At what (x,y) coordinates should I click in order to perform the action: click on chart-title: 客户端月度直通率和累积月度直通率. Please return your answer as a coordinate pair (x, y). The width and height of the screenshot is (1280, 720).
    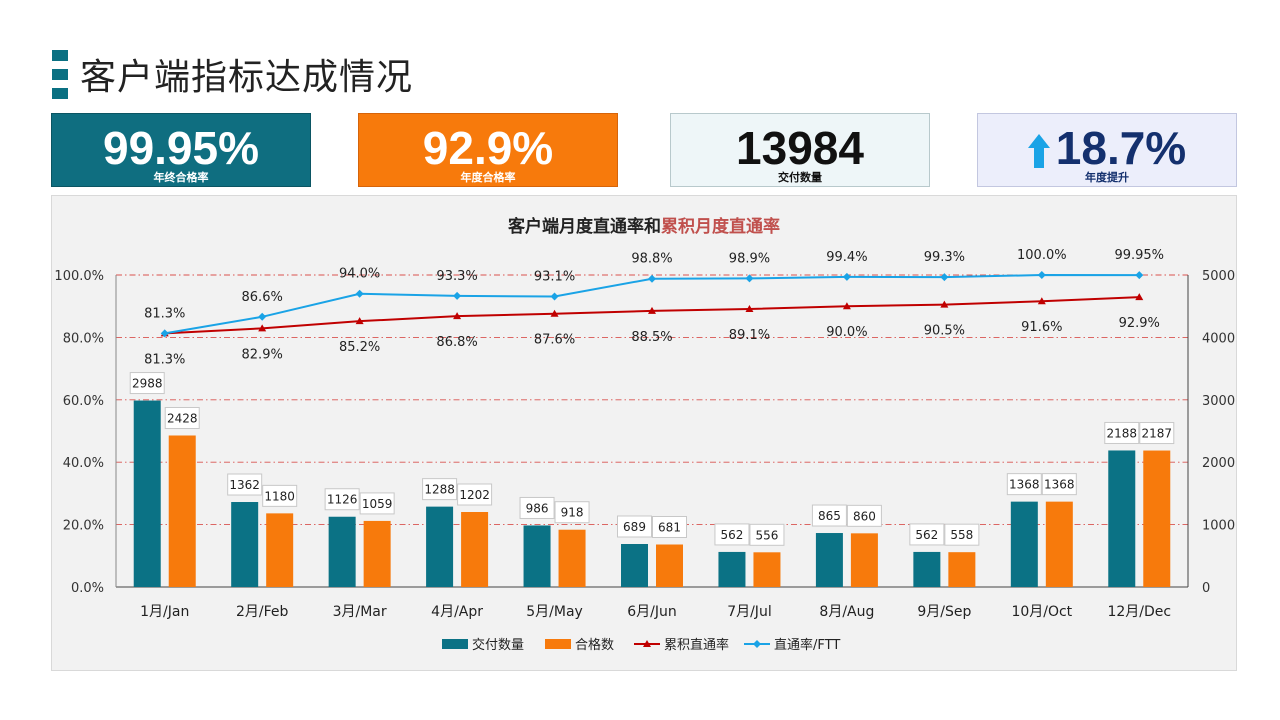
    Looking at the image, I should click on (643, 226).